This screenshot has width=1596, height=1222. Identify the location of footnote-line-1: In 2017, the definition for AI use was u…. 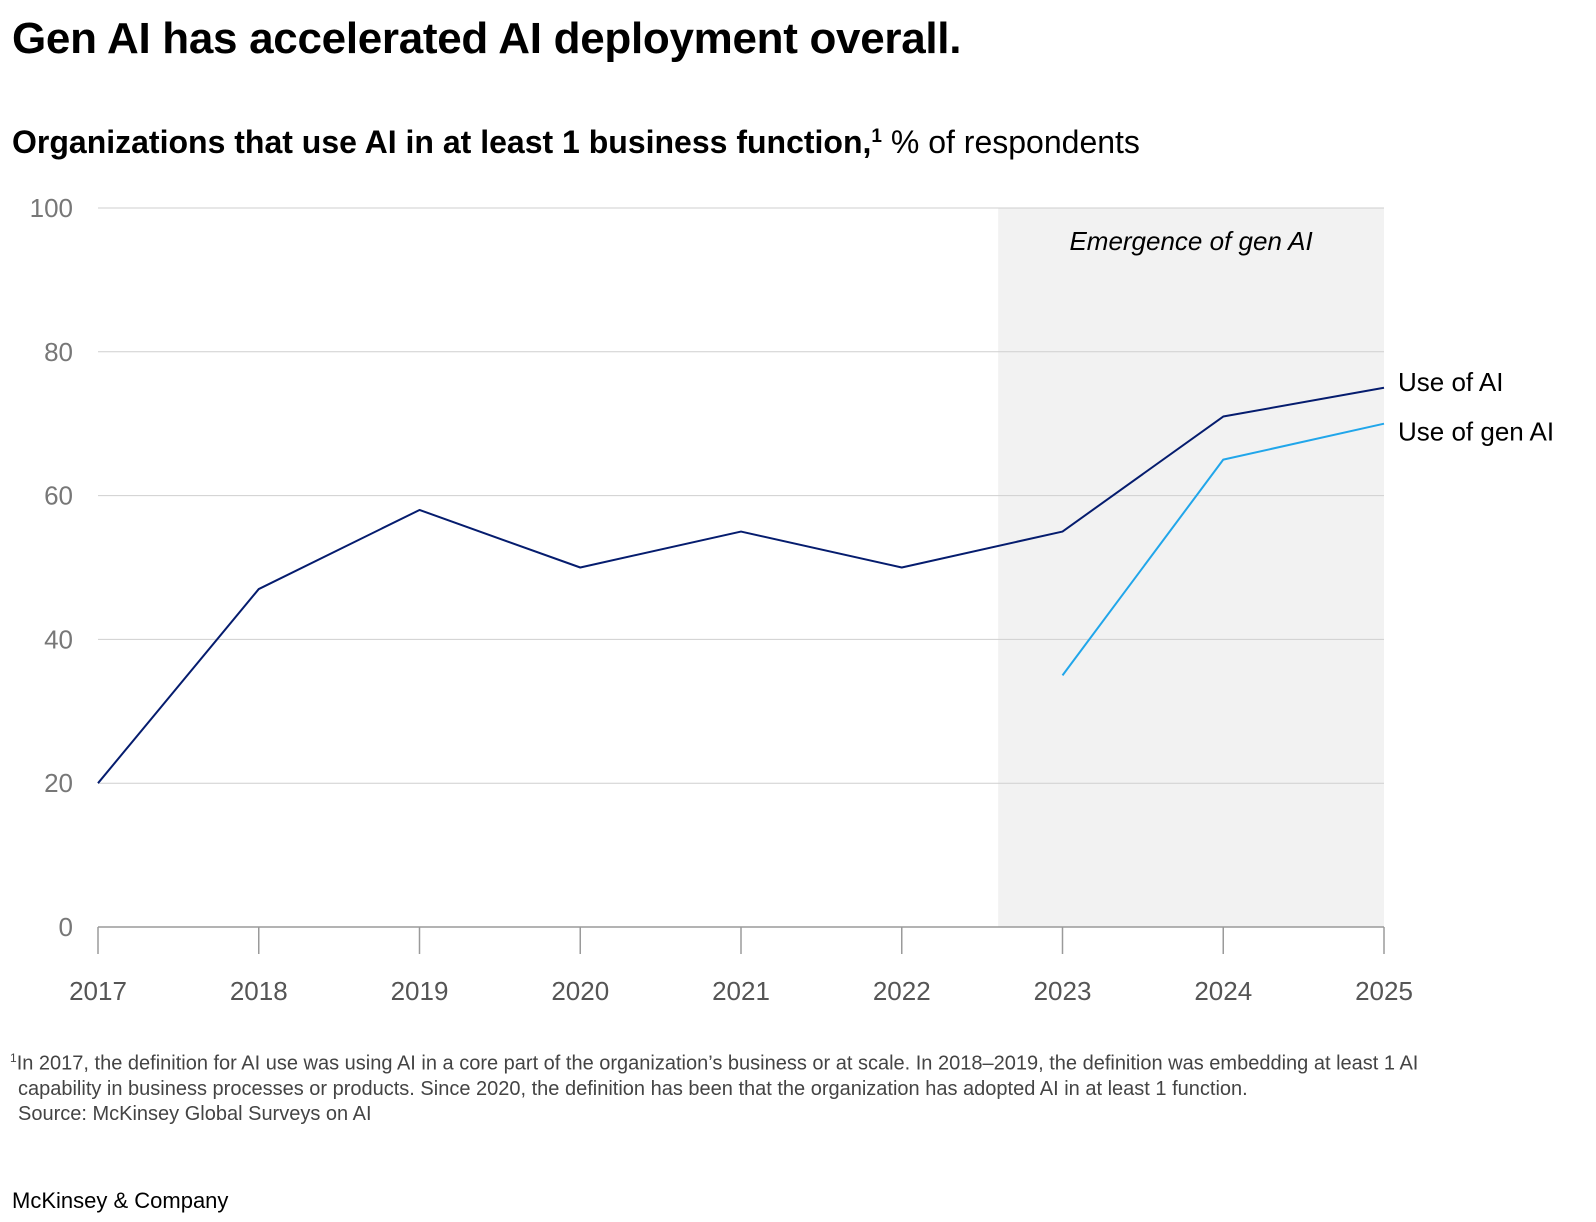
(717, 1063).